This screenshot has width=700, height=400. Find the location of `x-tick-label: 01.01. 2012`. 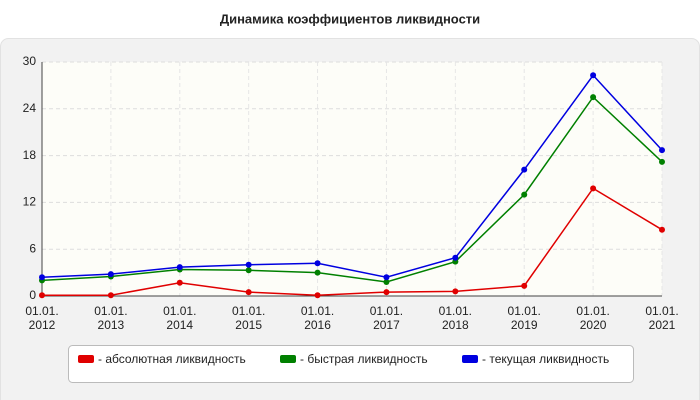

x-tick-label: 01.01. 2012 is located at coordinates (42, 318).